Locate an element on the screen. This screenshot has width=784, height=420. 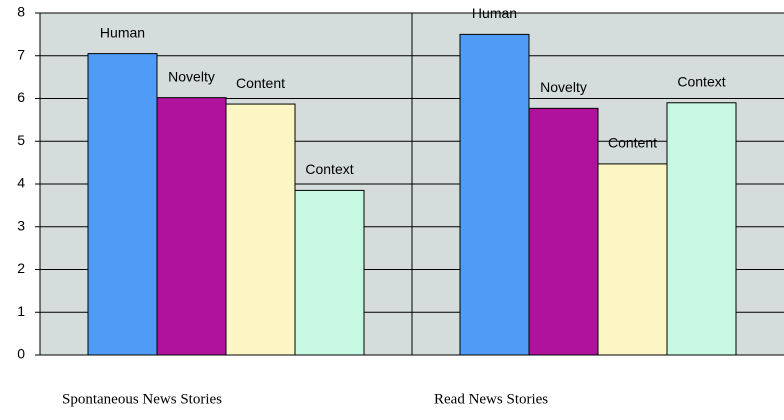
y-tick-label: 5 is located at coordinates (21, 140).